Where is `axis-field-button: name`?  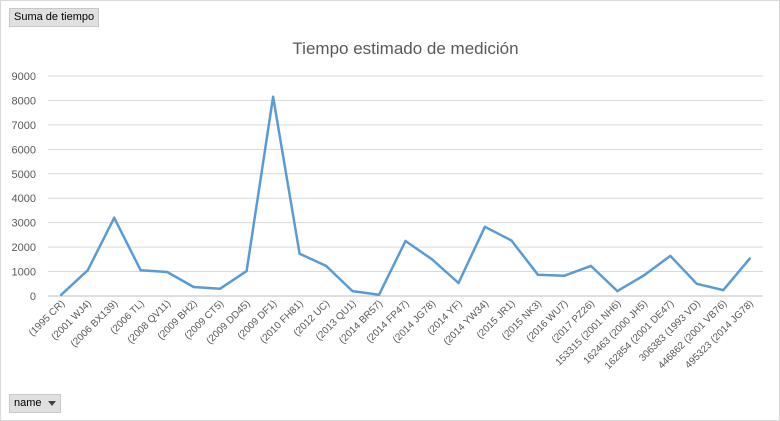
axis-field-button: name is located at coordinates (35, 403).